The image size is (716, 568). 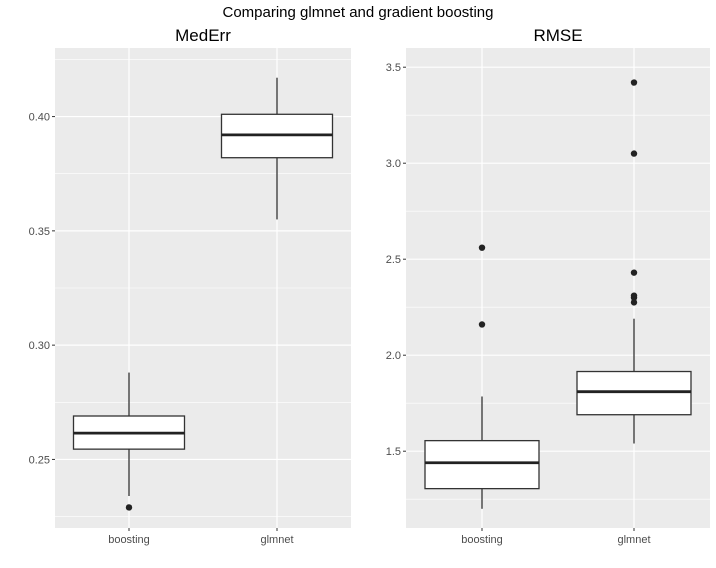 What do you see at coordinates (393, 164) in the screenshot?
I see `y-tick-label: 3.0` at bounding box center [393, 164].